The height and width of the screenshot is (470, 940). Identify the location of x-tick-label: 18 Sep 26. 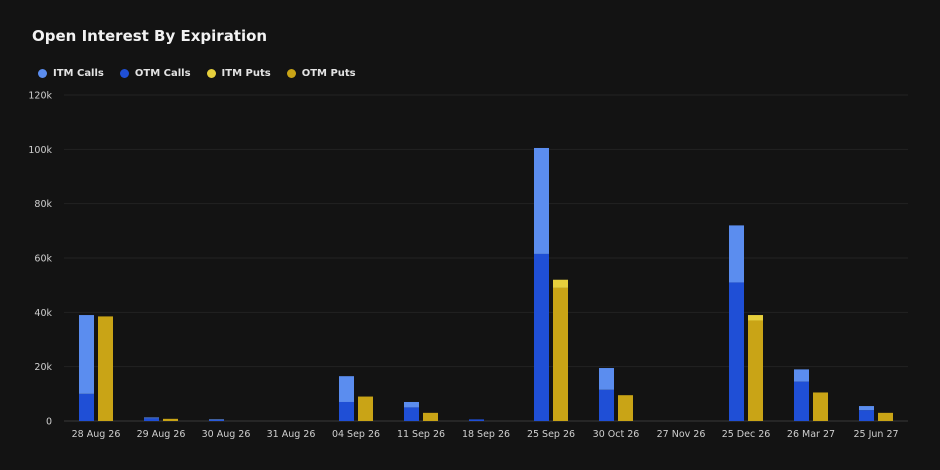
(486, 434).